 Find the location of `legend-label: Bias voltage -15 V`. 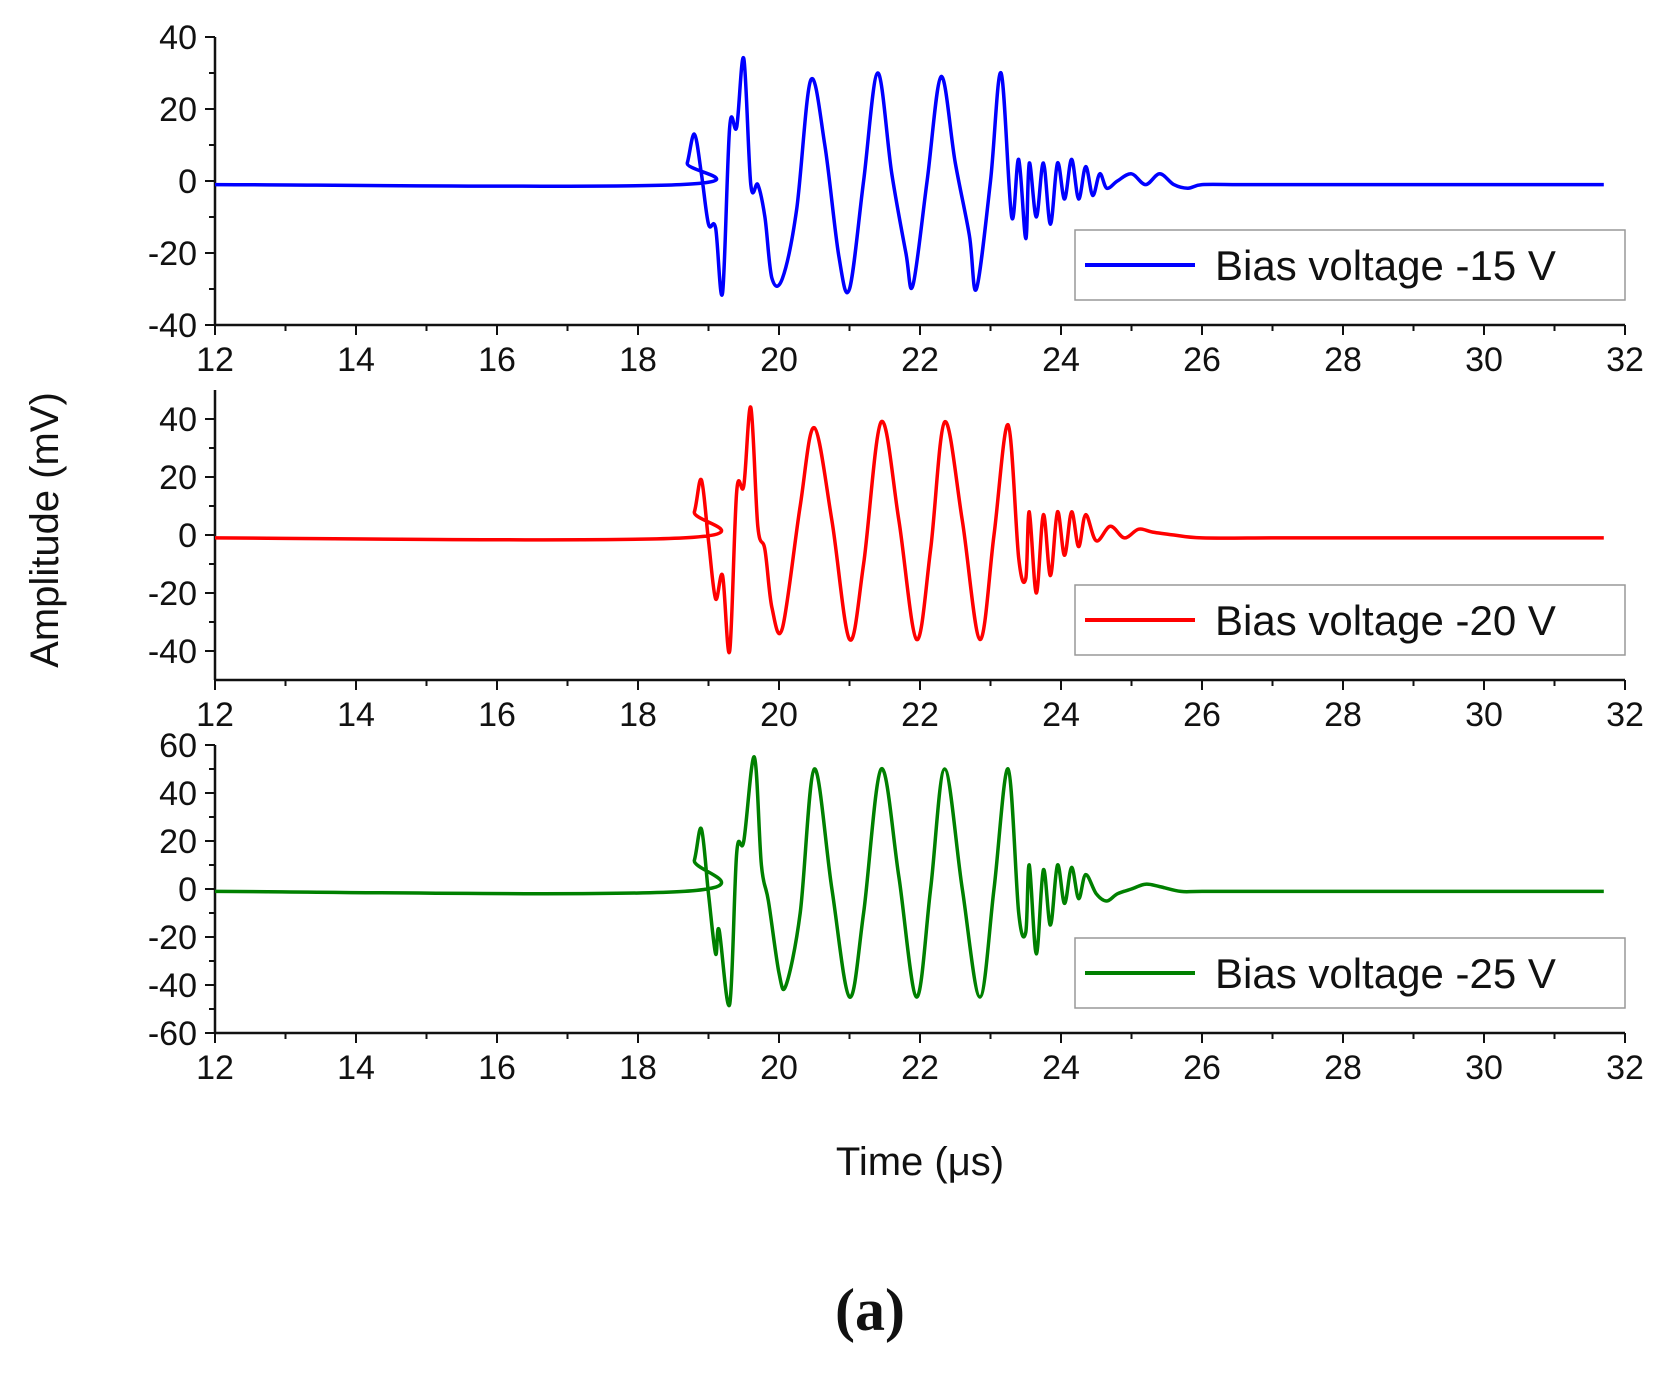

legend-label: Bias voltage -15 V is located at coordinates (1385, 265).